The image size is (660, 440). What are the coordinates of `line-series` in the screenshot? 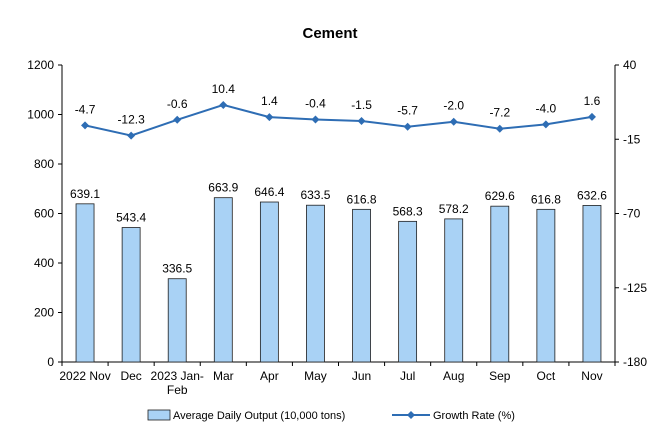 It's located at (338, 120).